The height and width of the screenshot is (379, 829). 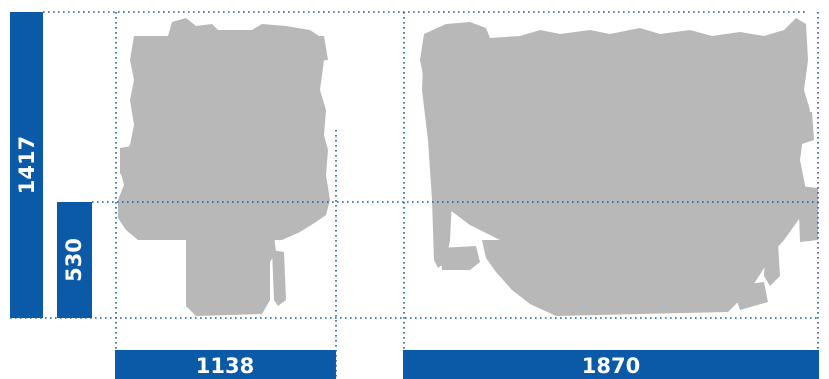 I want to click on crank-height-label: 530, so click(x=74, y=260).